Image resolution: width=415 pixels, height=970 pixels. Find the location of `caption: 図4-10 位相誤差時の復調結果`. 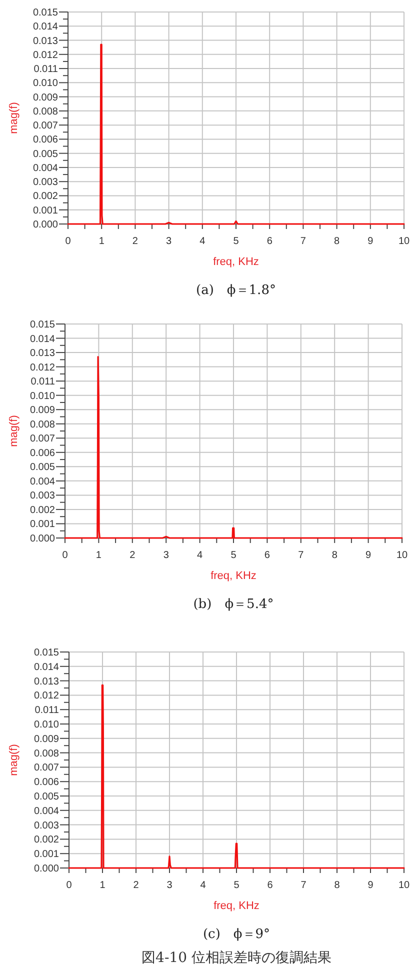

caption: 図4-10 位相誤差時の復調結果 is located at coordinates (237, 958).